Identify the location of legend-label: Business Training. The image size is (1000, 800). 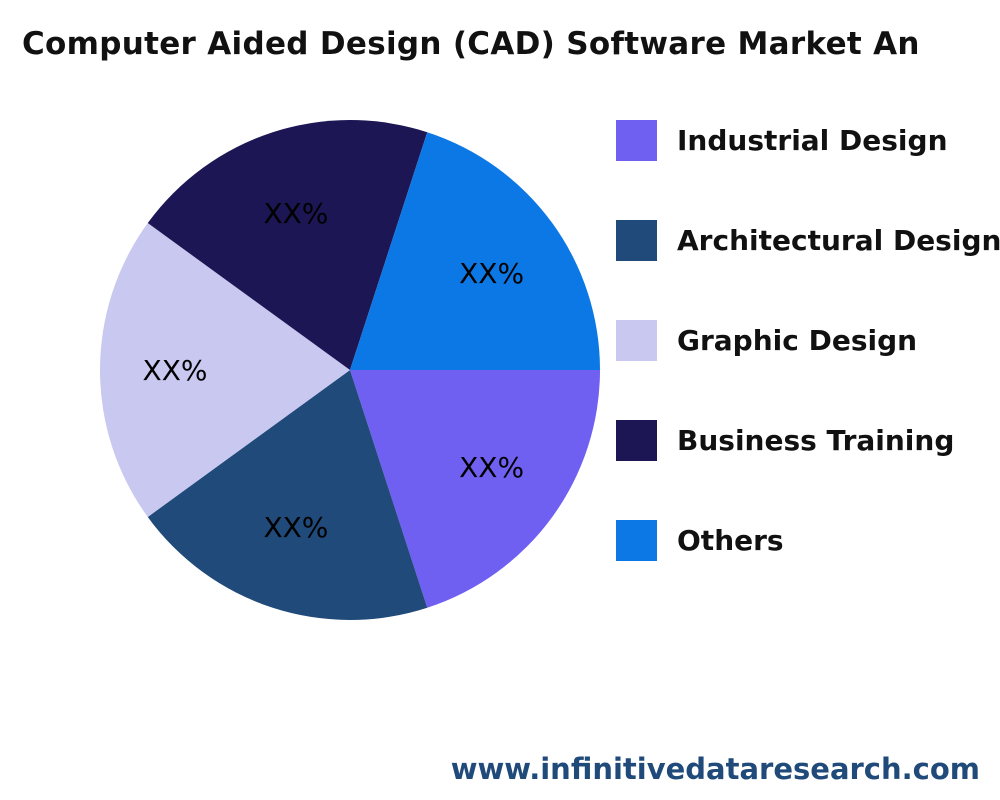
(816, 440).